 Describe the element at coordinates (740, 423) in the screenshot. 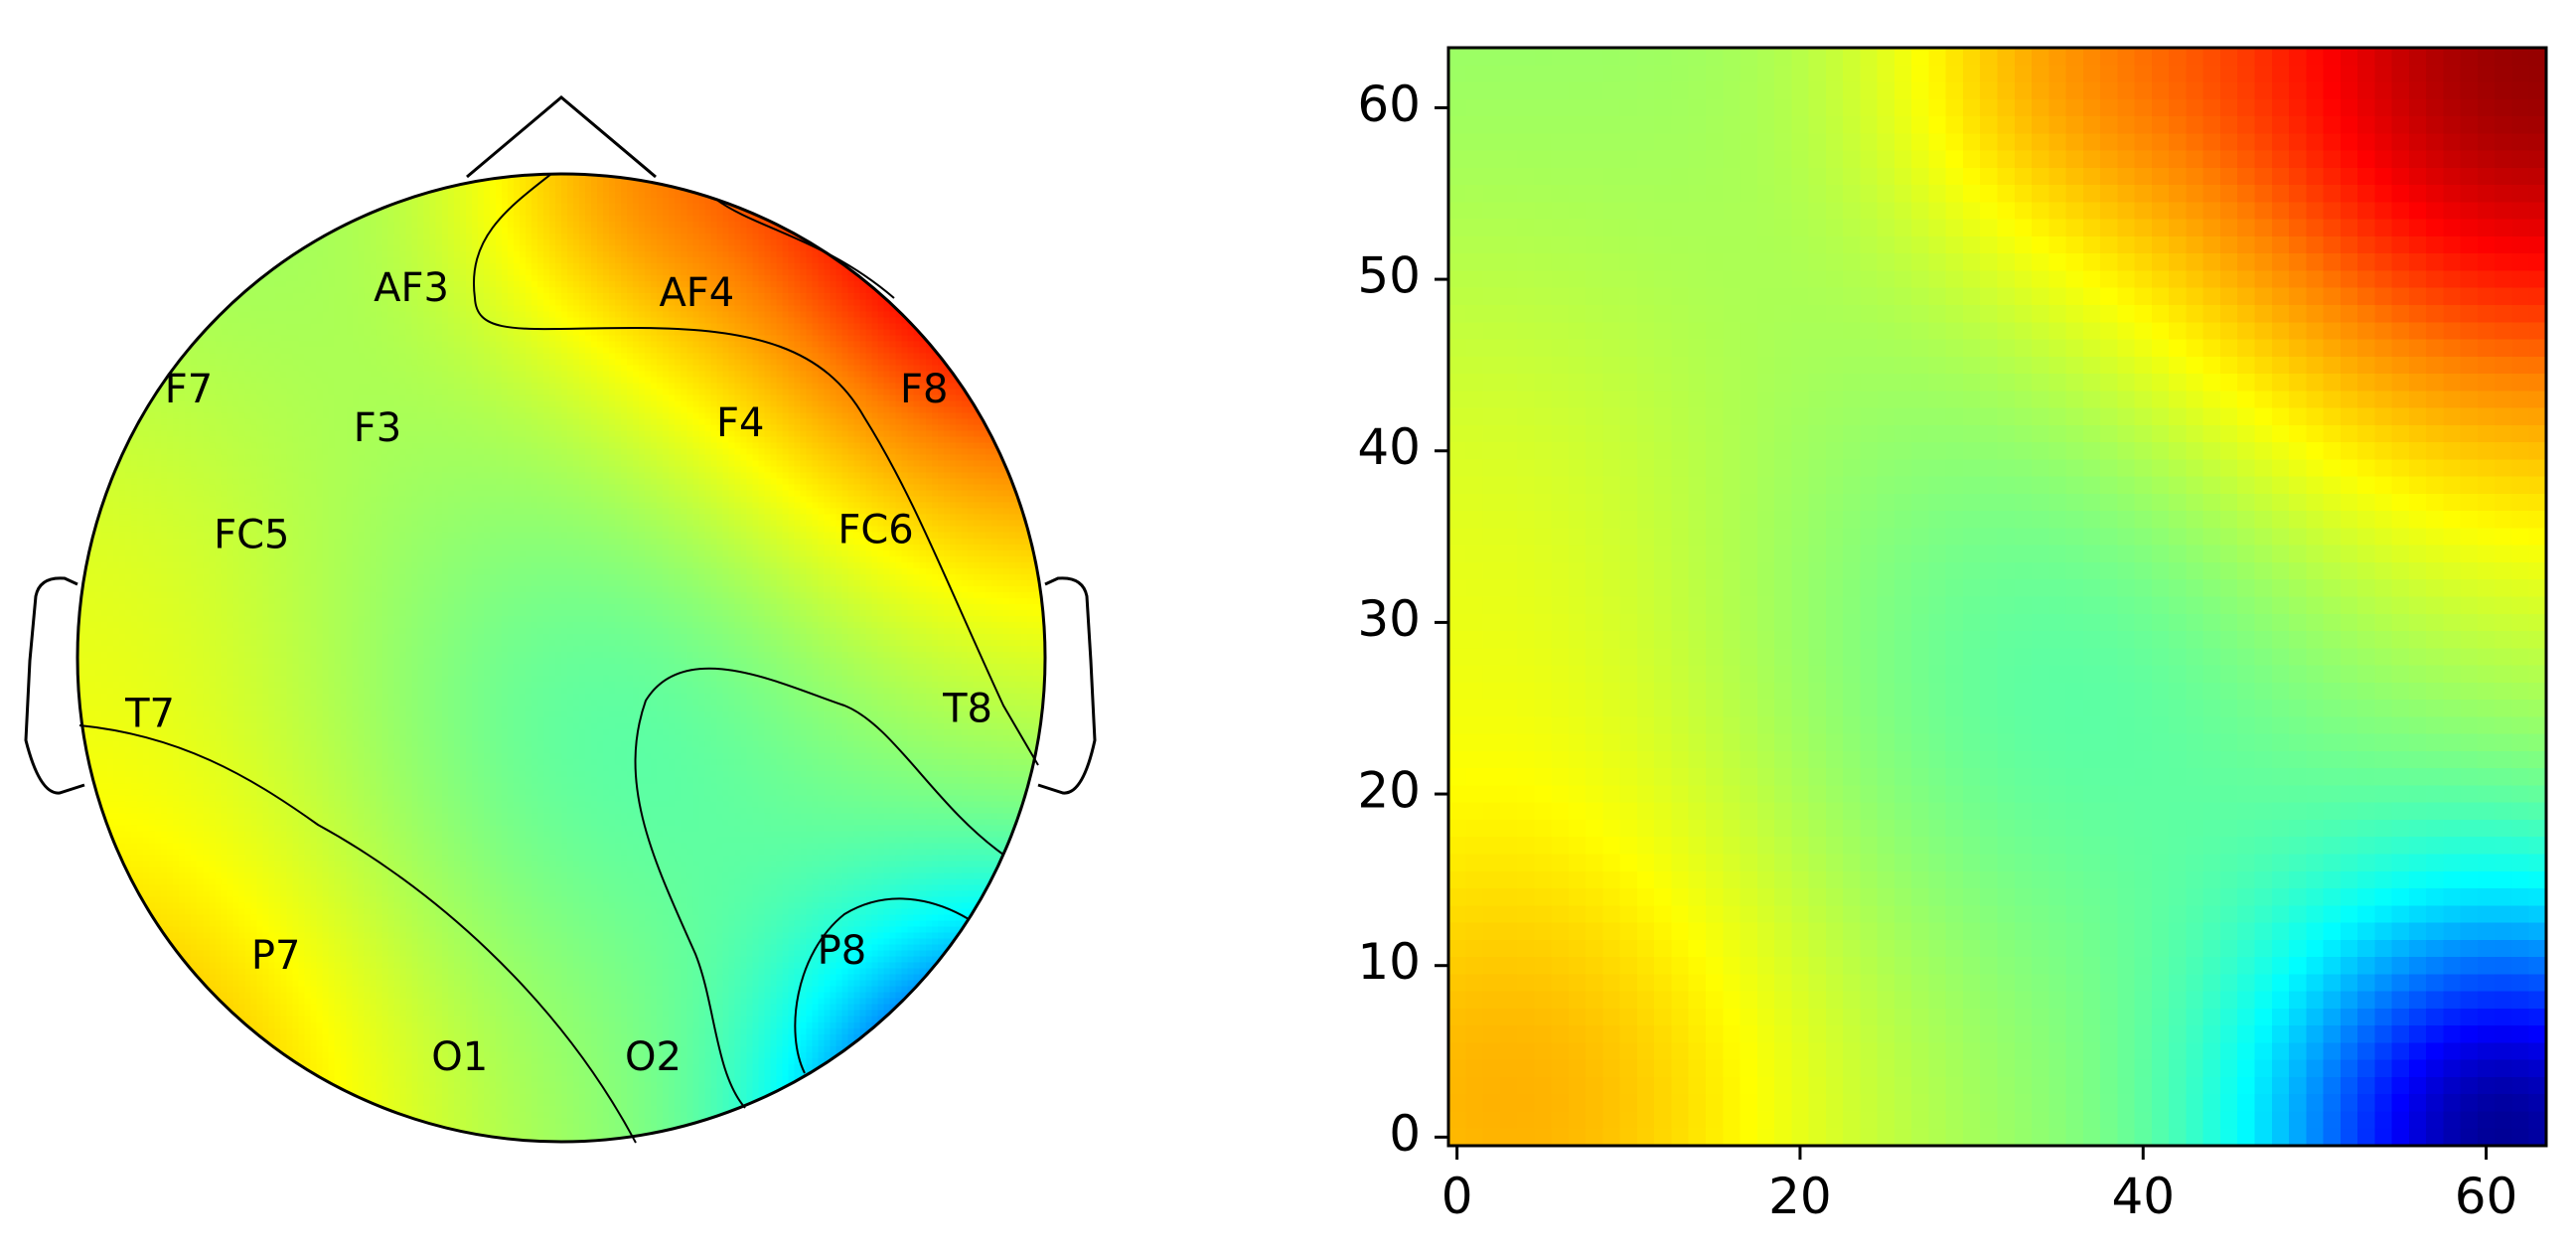

I see `electrode-label-f4: F4` at that location.